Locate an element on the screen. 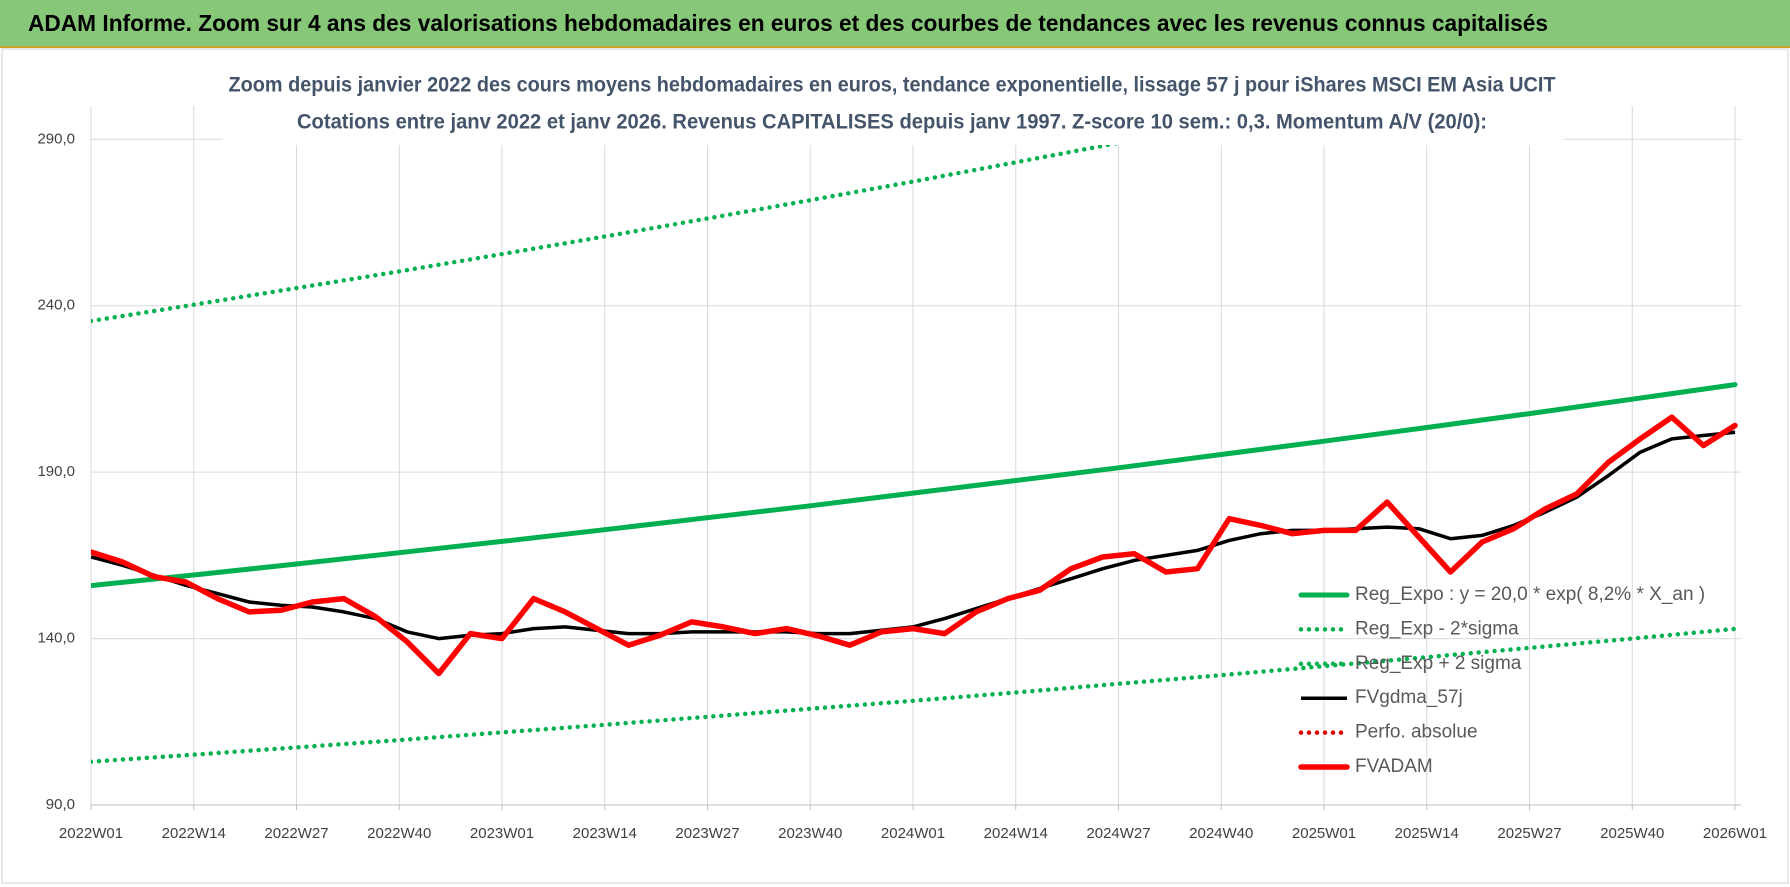 The width and height of the screenshot is (1790, 887). header-bar is located at coordinates (895, 23).